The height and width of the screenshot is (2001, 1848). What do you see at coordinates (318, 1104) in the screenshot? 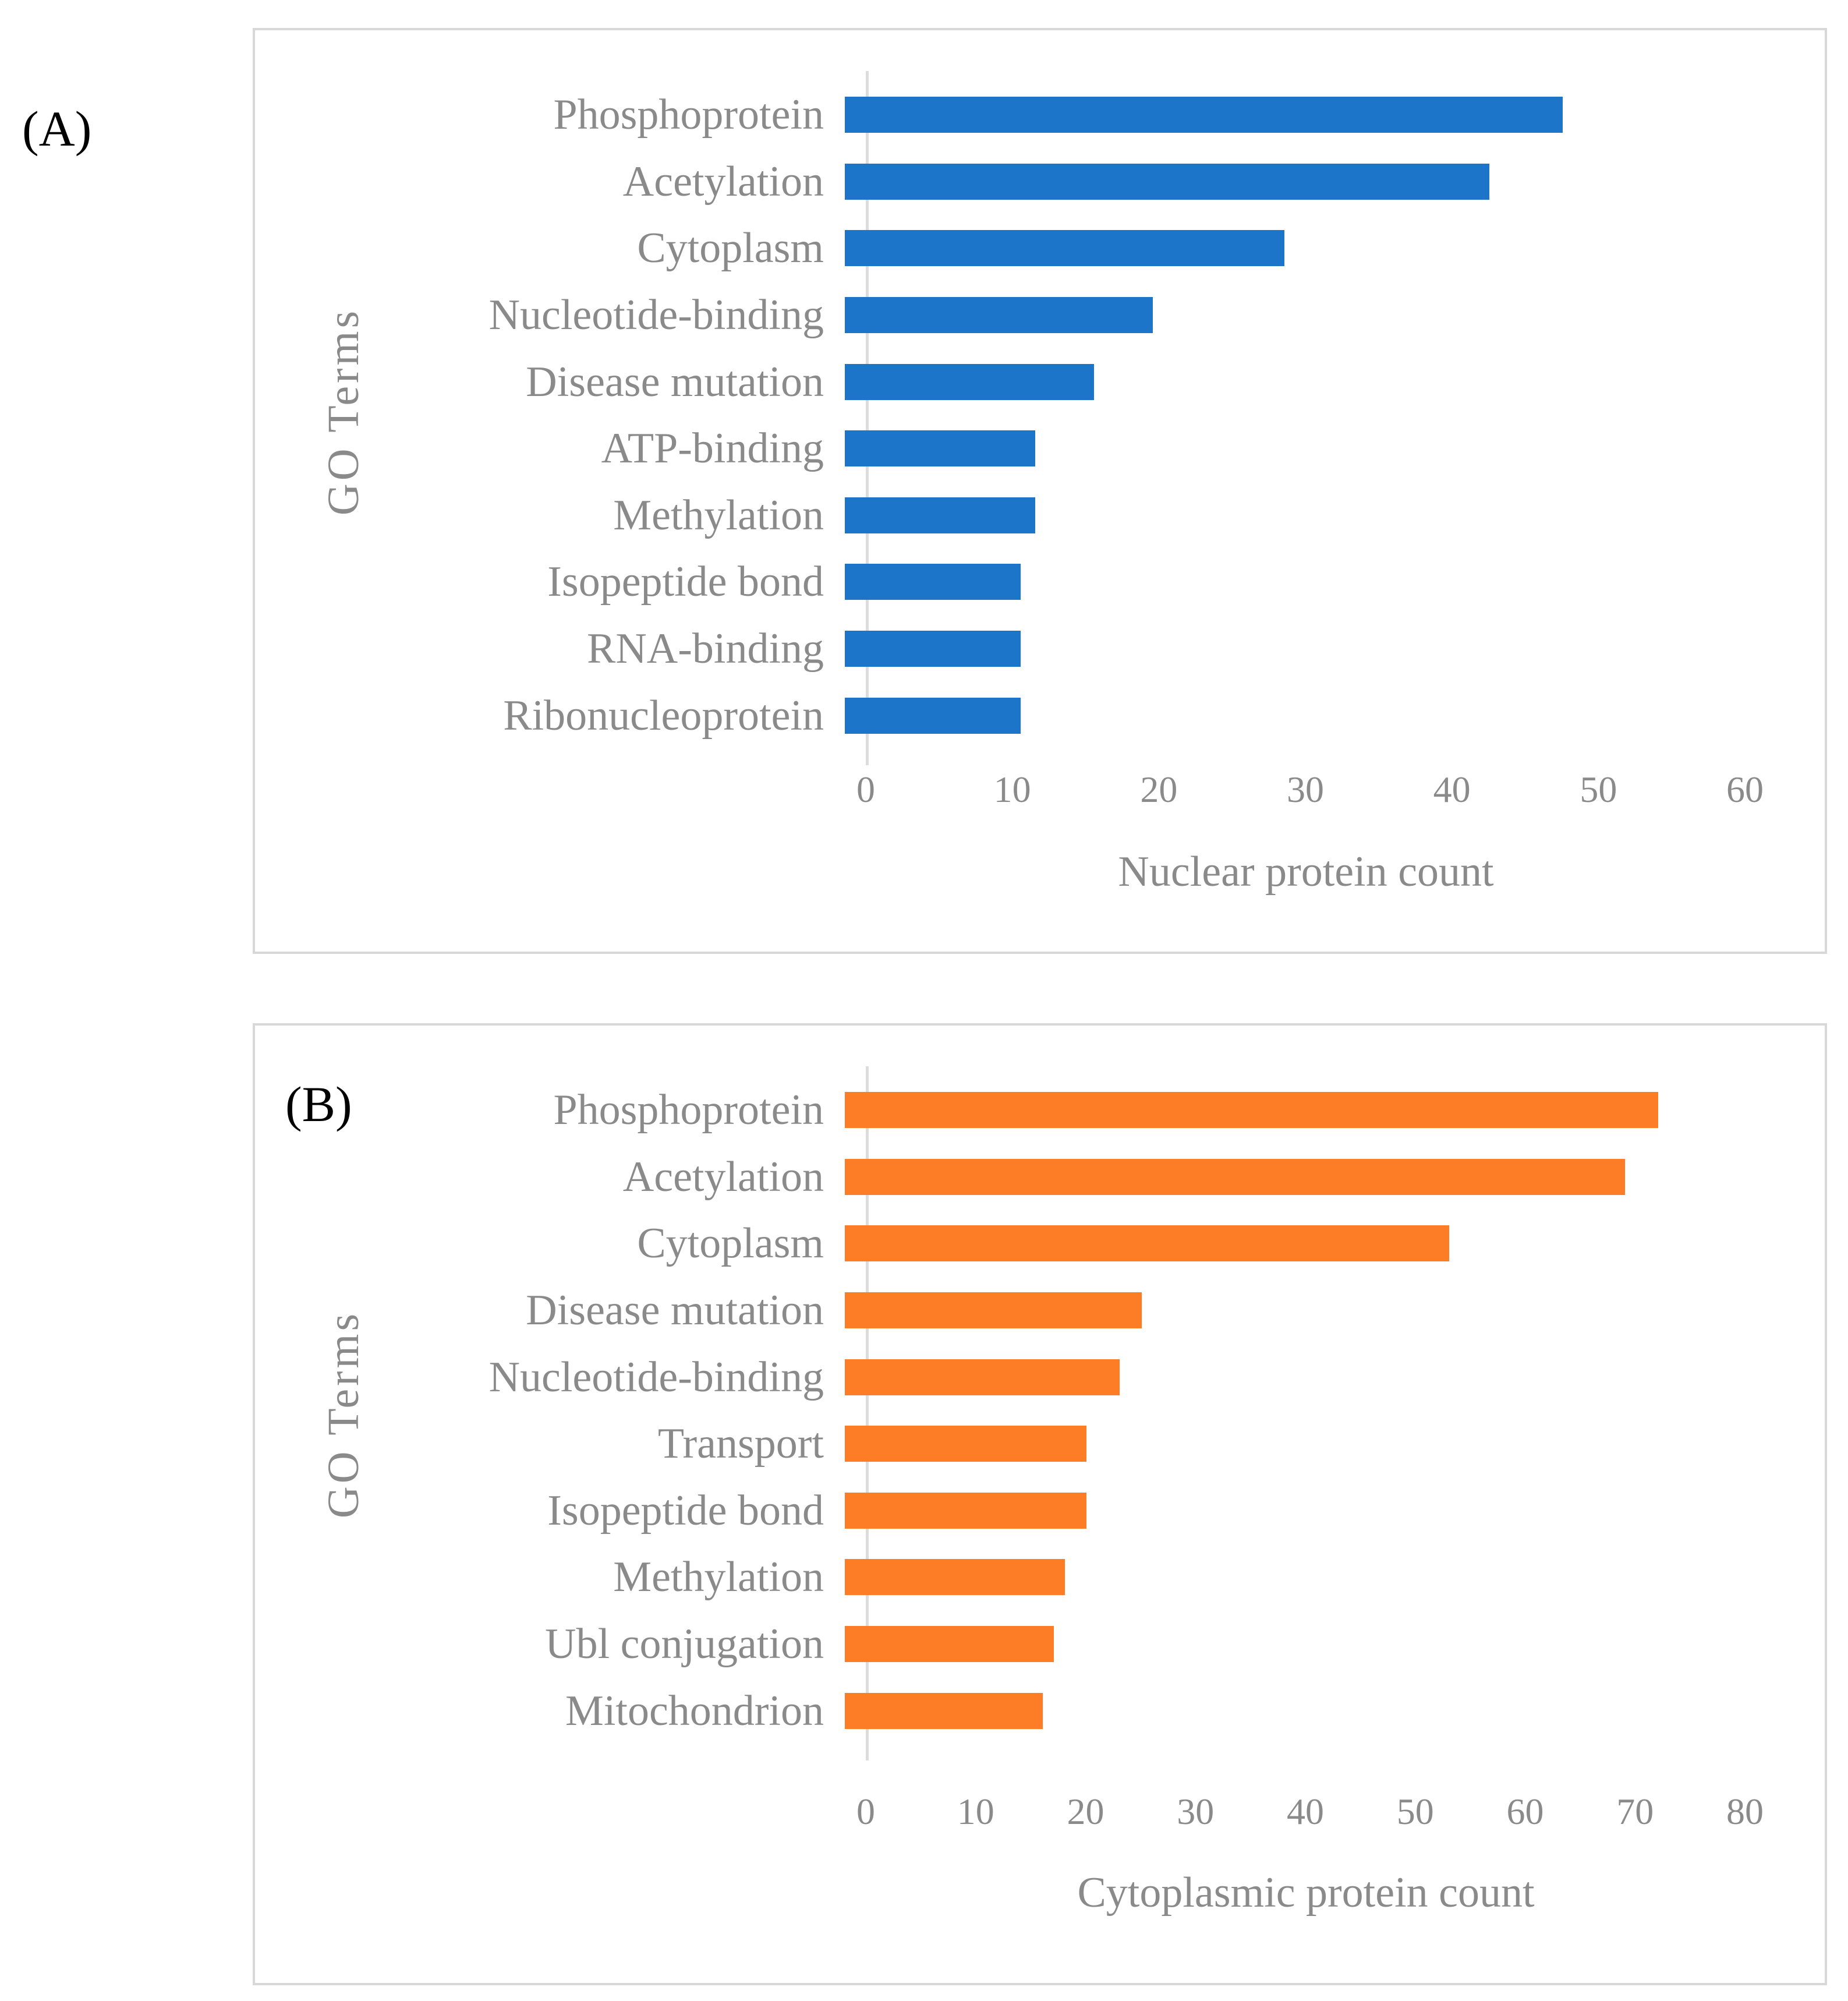
I see `panel-b-label: (B)` at bounding box center [318, 1104].